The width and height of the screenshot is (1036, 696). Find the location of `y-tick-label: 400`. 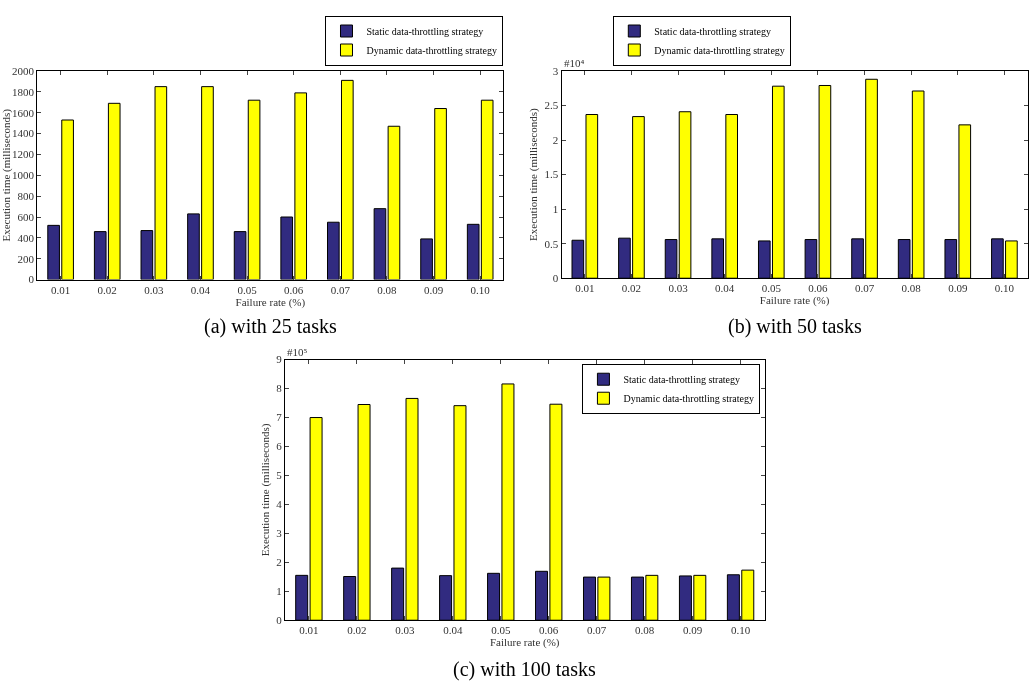

y-tick-label: 400 is located at coordinates (26, 237).